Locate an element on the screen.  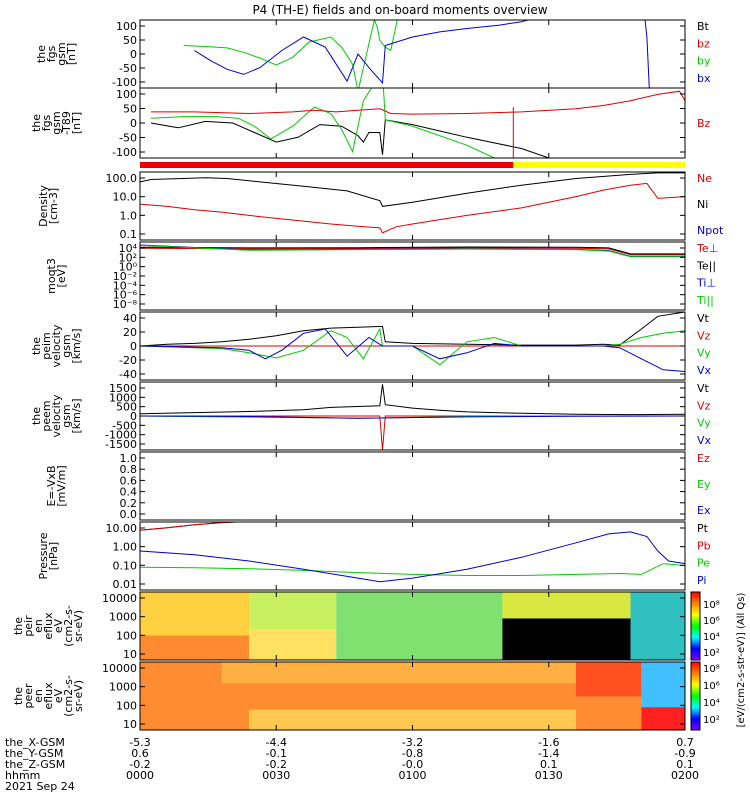
y-axis-label-line: [nT] is located at coordinates (76, 123).